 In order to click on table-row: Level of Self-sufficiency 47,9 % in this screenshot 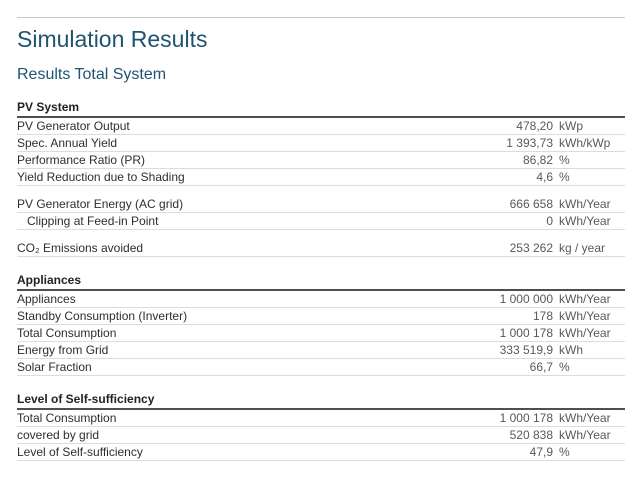, I will do `click(321, 452)`.